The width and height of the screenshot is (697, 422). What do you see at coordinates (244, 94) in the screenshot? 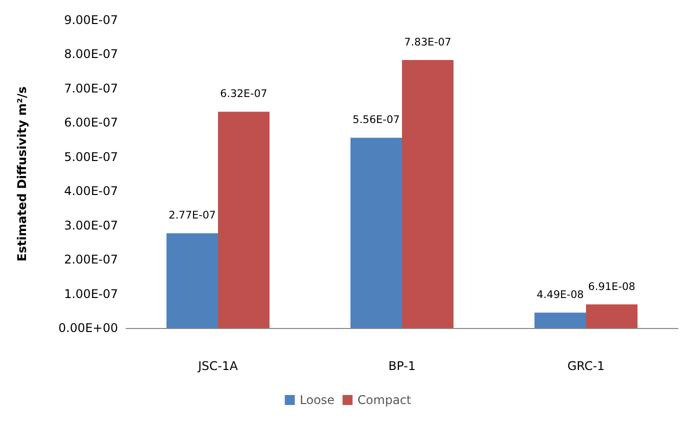
I see `data-label: 6.32E-07` at bounding box center [244, 94].